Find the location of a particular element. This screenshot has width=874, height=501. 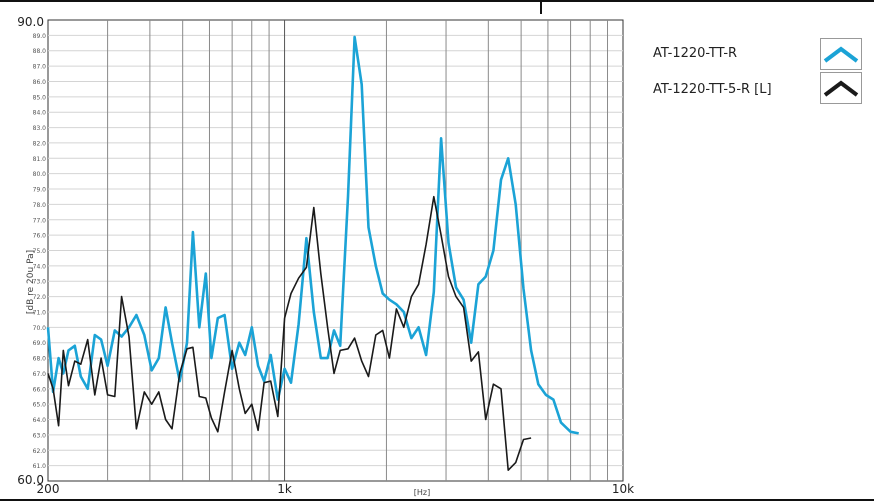

y-tick-label-minor: 75.0 is located at coordinates (40, 251).